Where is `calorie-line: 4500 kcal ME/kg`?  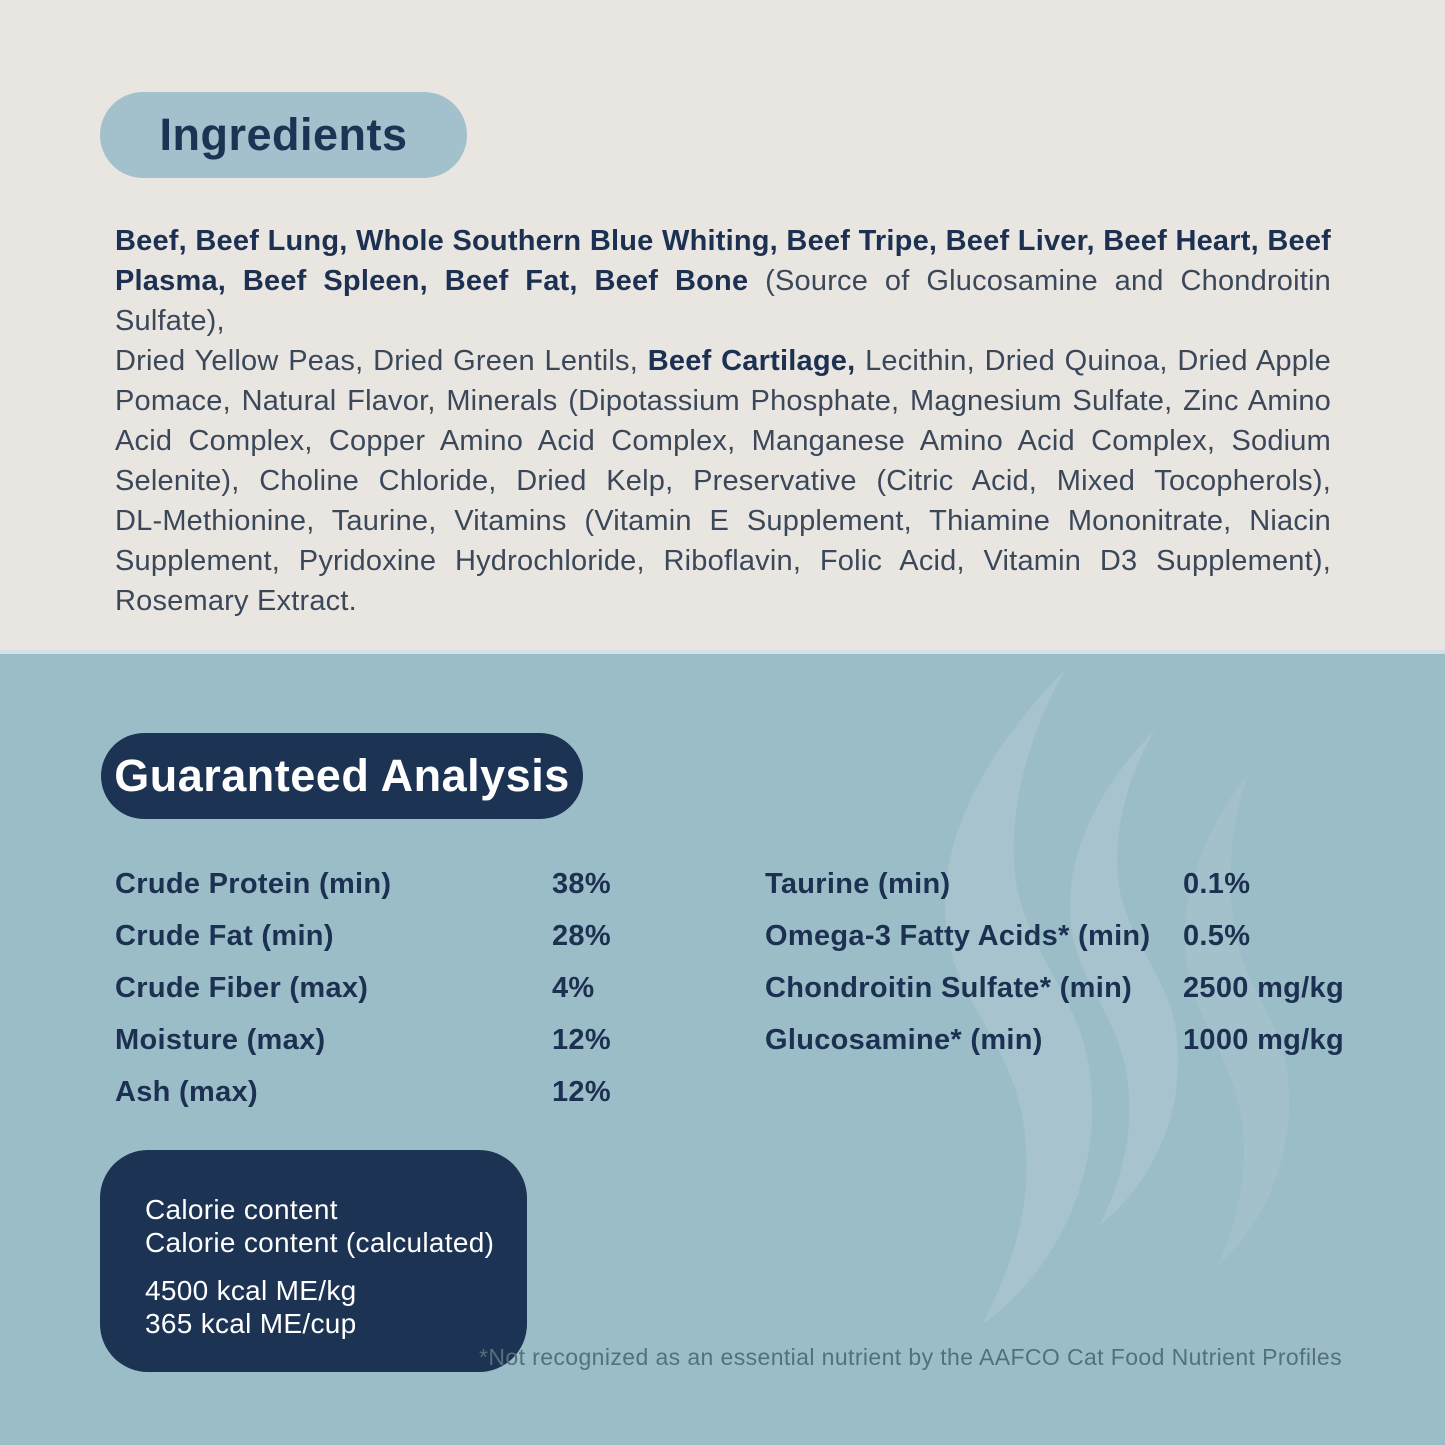 calorie-line: 4500 kcal ME/kg is located at coordinates (251, 1290).